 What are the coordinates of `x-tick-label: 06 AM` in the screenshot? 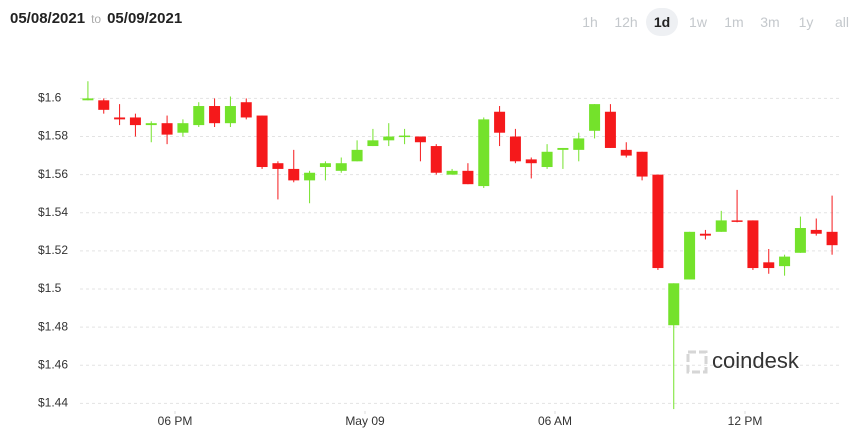 It's located at (555, 421).